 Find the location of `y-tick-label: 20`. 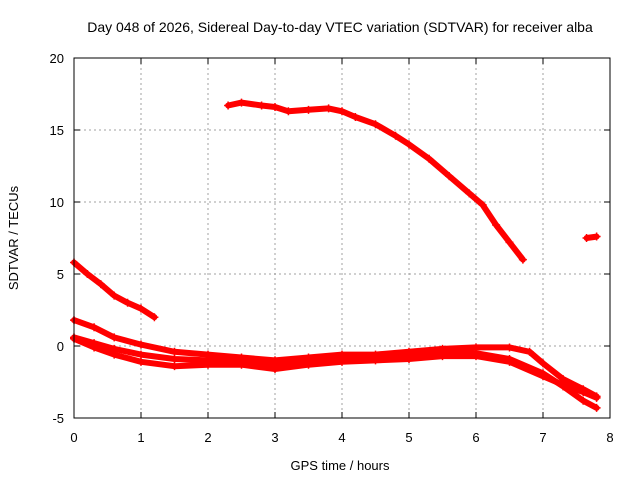

y-tick-label: 20 is located at coordinates (57, 58).